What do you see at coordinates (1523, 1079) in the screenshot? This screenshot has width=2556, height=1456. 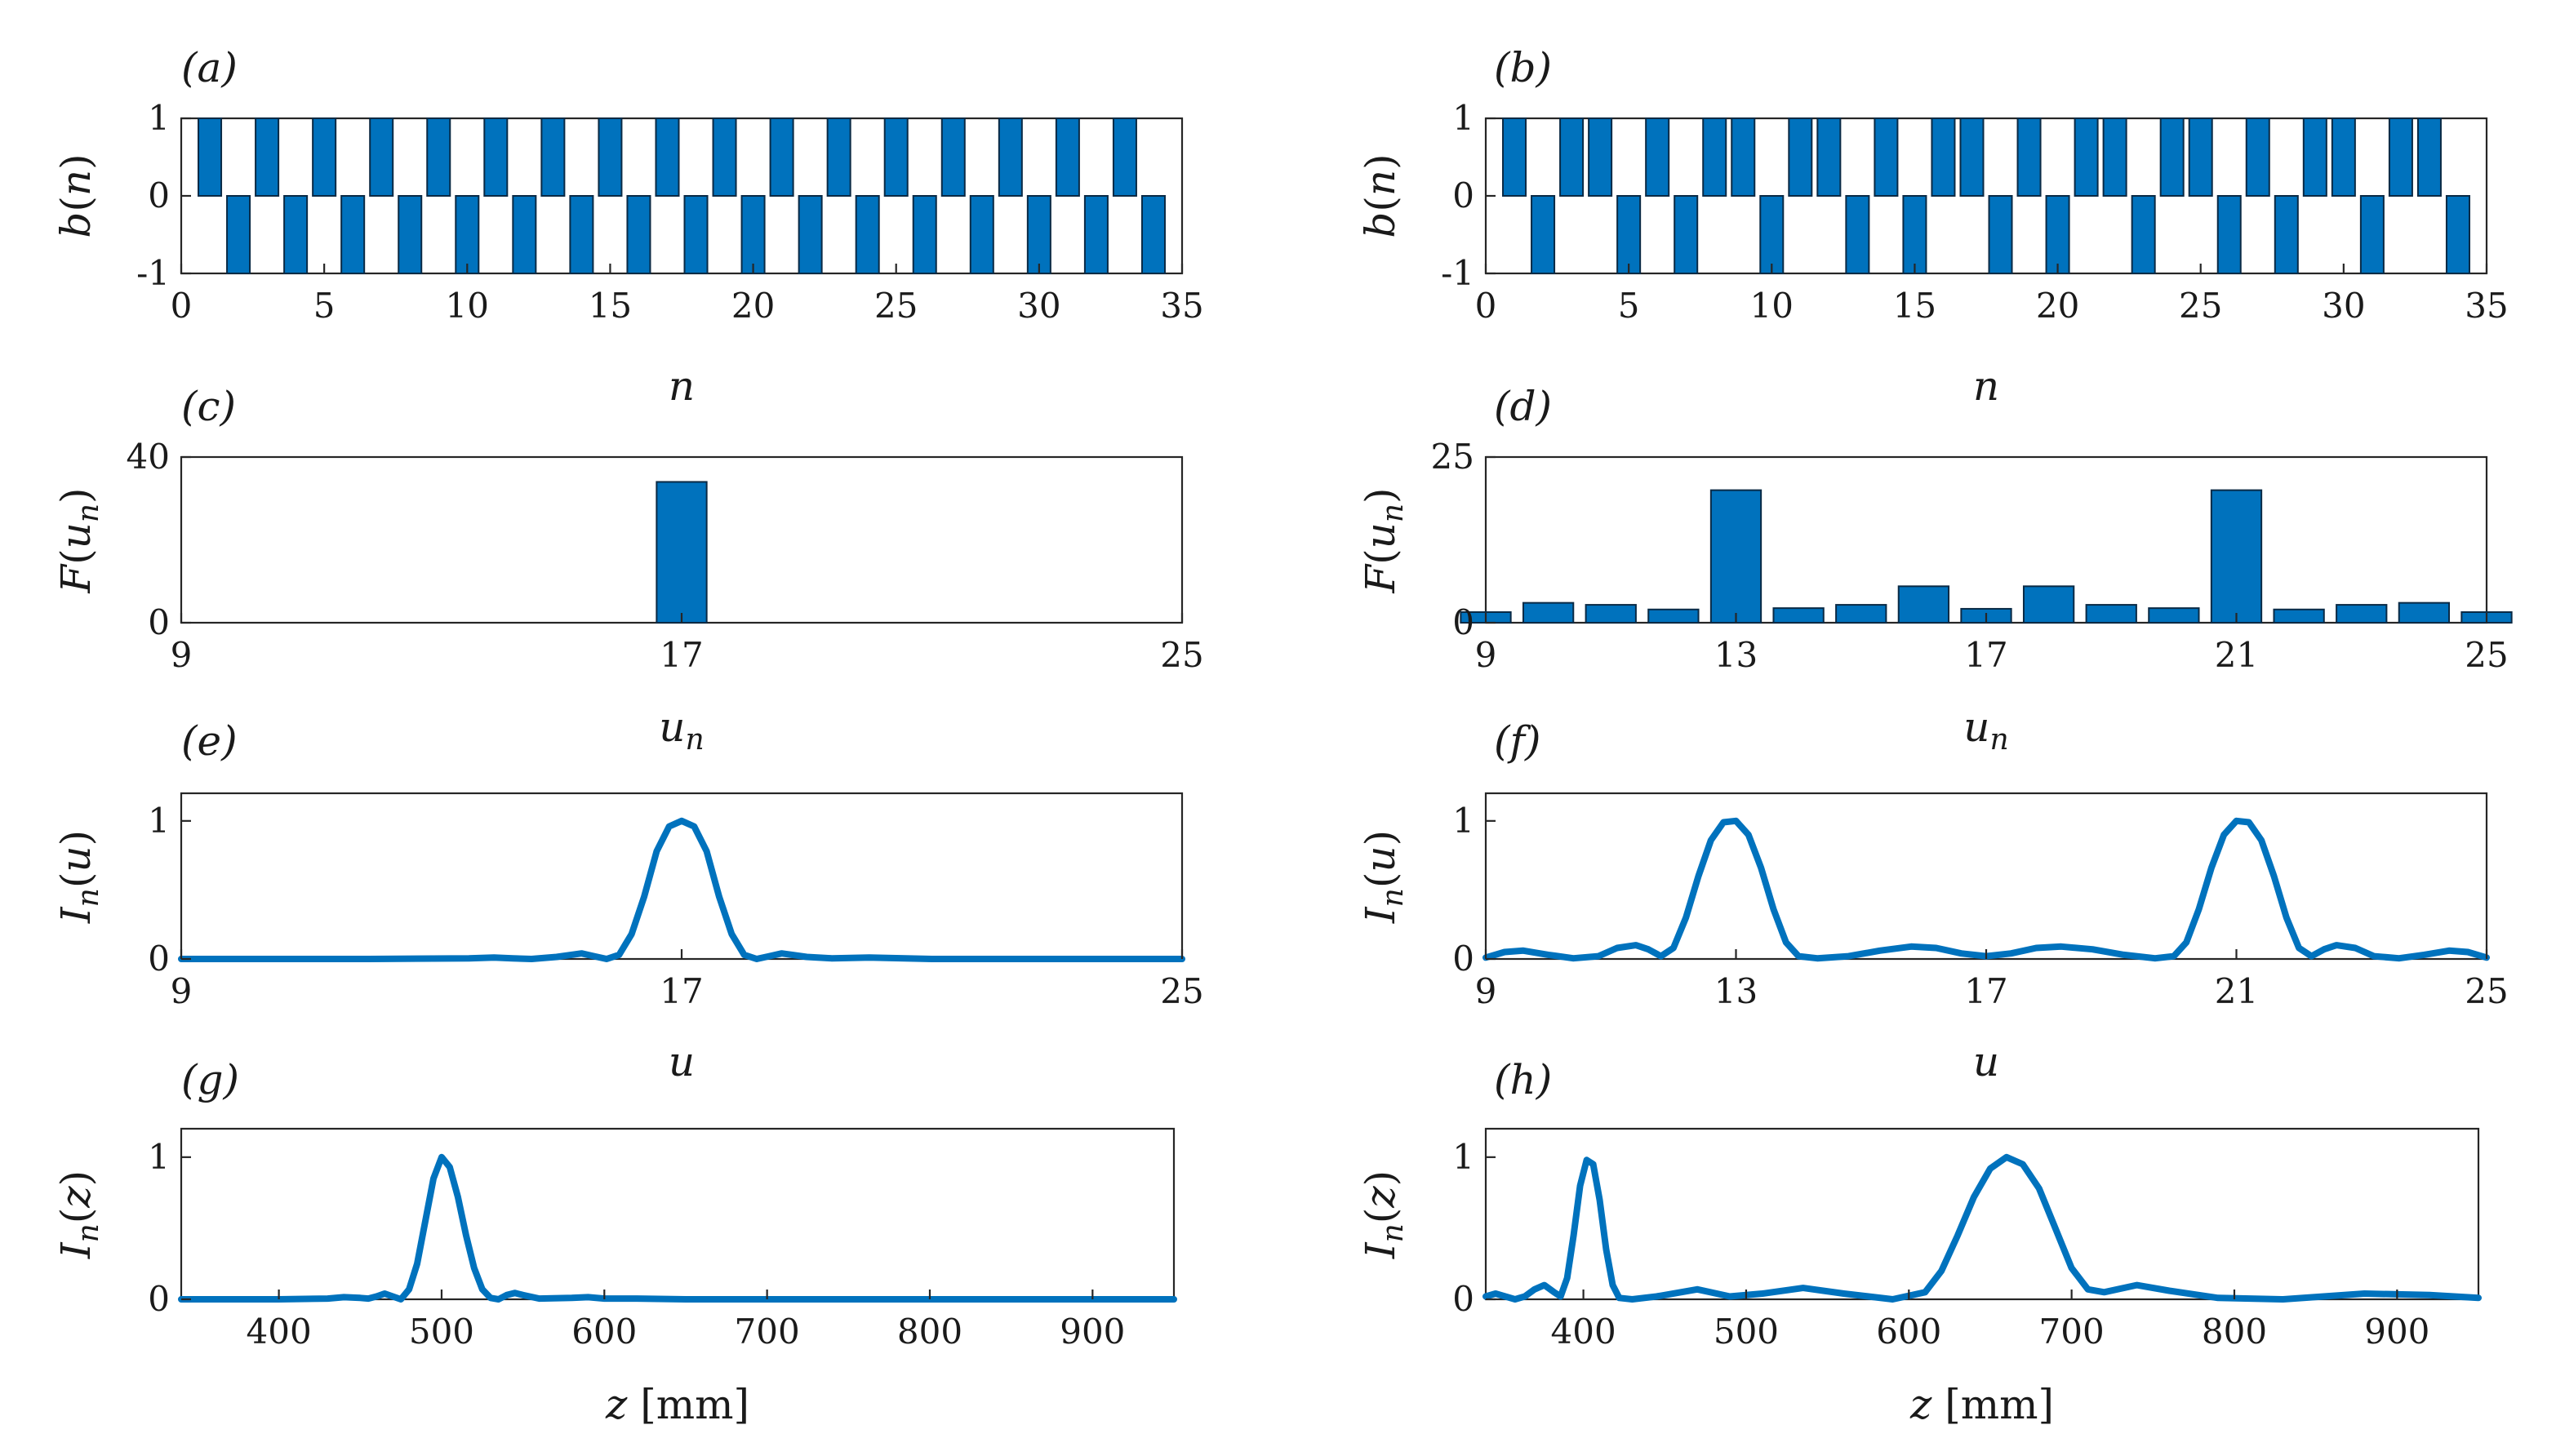 I see `panel-h-label: (h)` at bounding box center [1523, 1079].